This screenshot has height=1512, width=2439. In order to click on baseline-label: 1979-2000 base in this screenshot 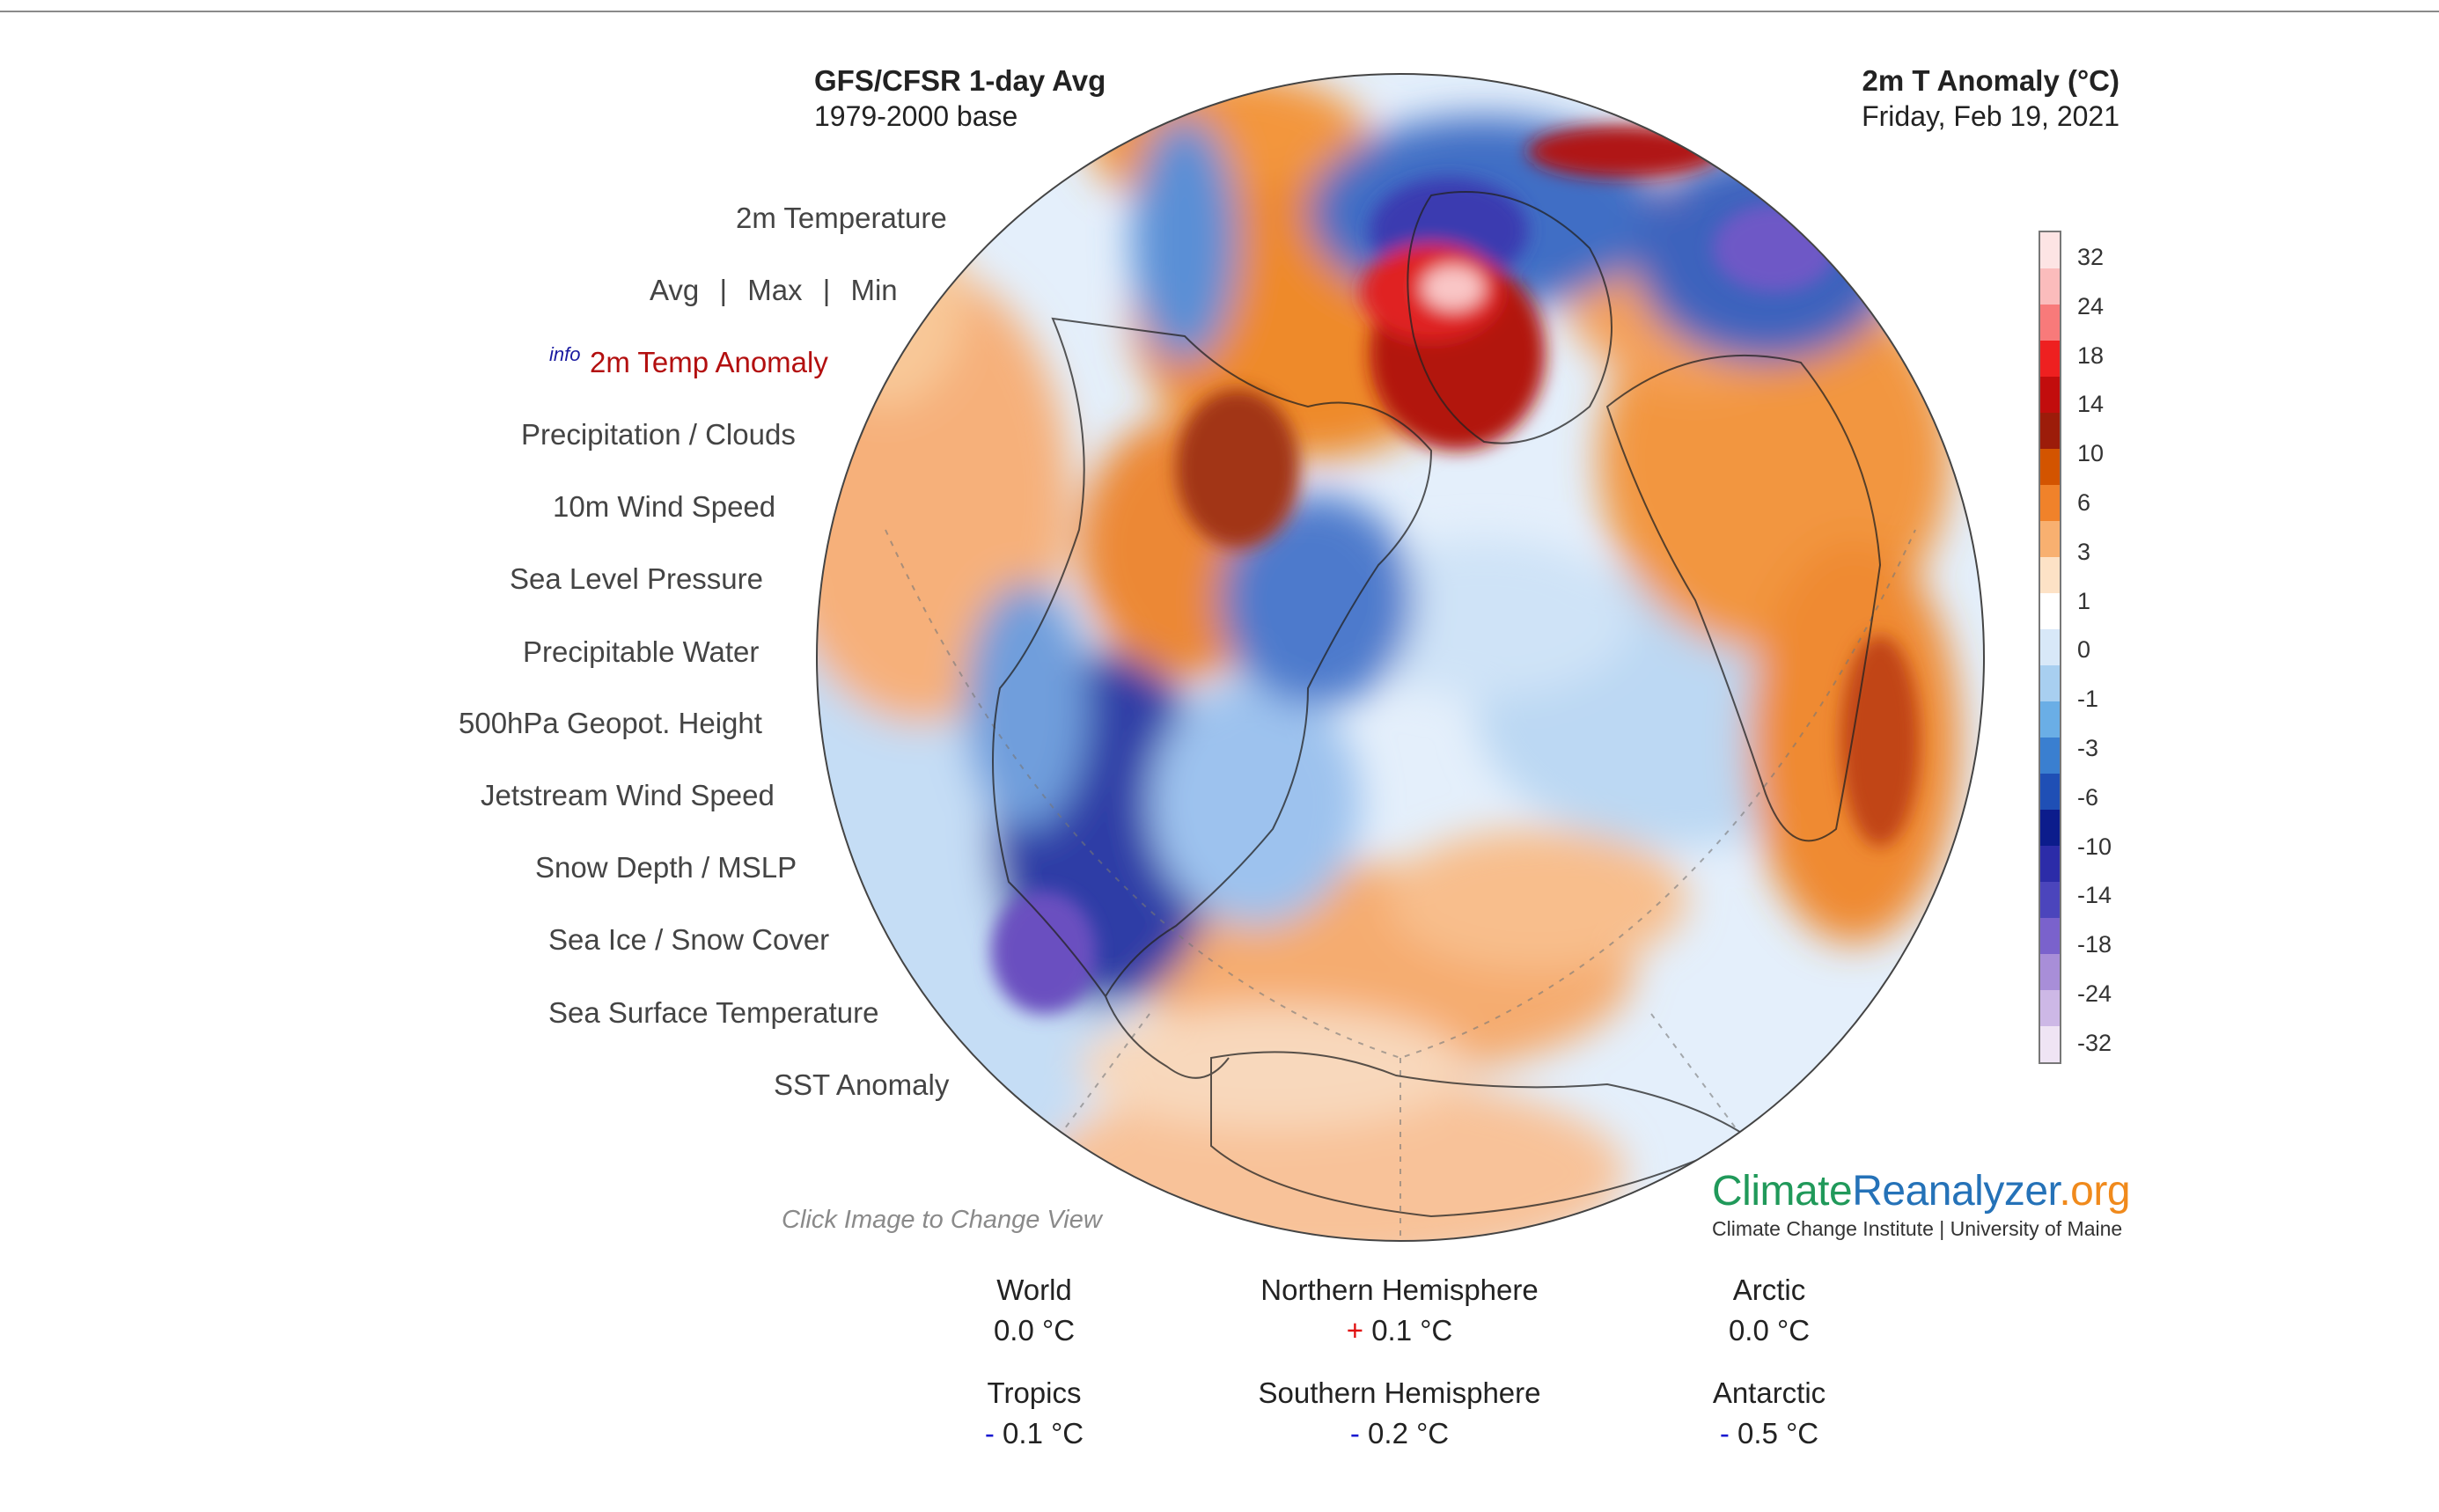, I will do `click(916, 116)`.